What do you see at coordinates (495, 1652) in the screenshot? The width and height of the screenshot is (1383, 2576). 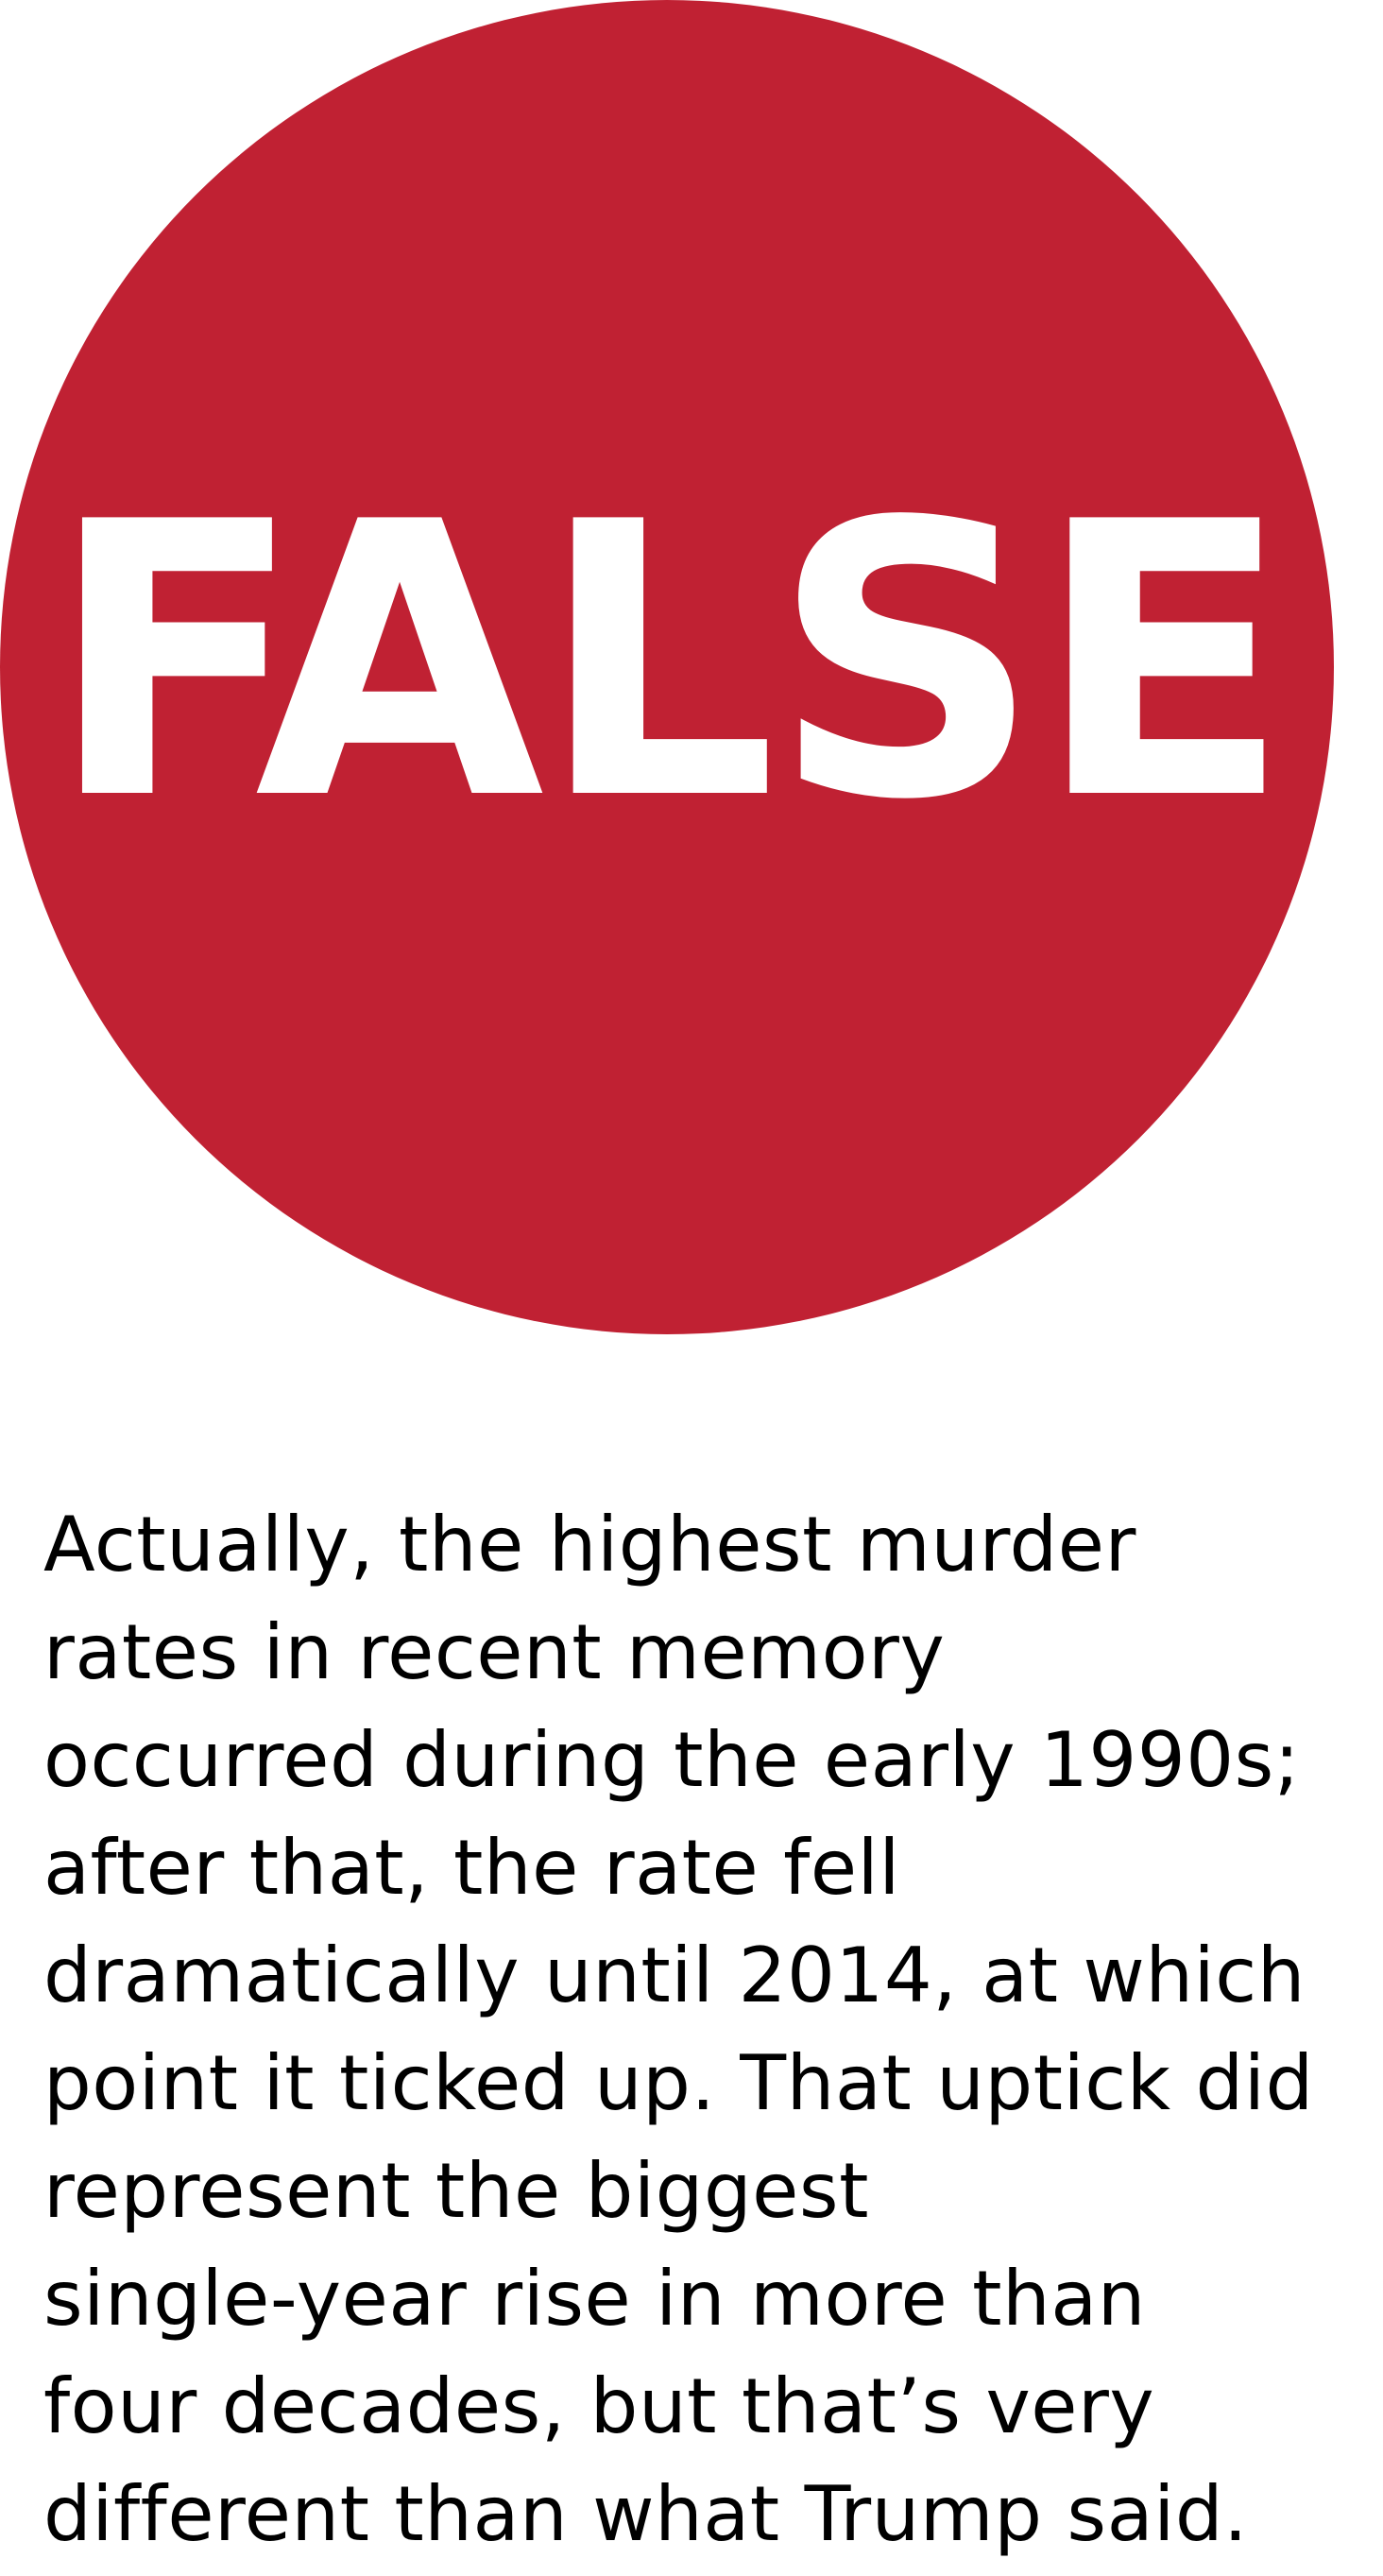 I see `explanation-line: rates in recent memory` at bounding box center [495, 1652].